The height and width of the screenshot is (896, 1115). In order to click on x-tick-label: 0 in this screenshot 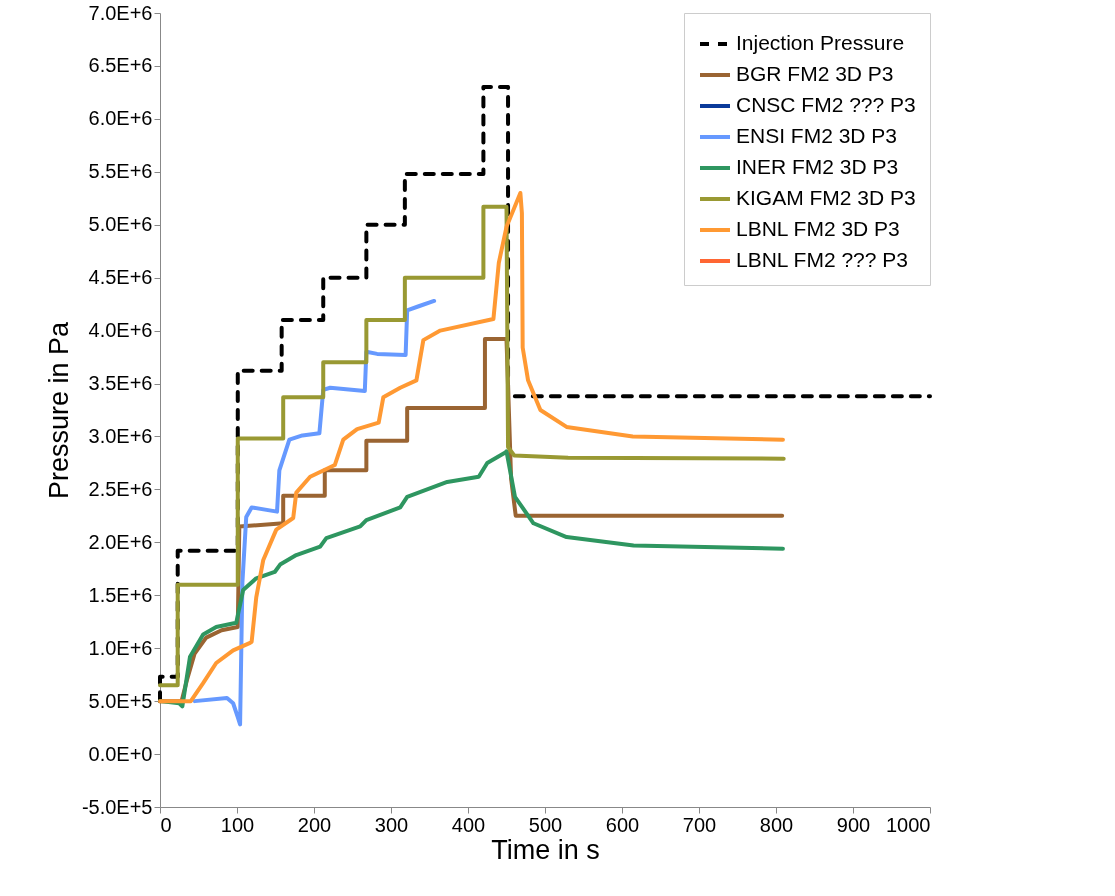, I will do `click(166, 824)`.